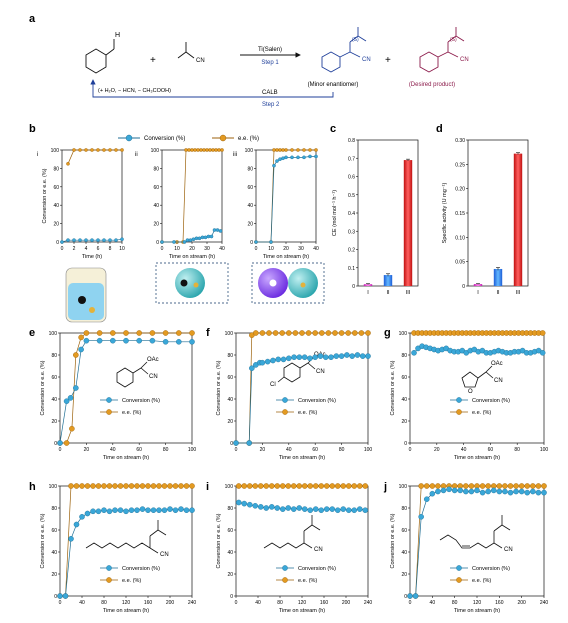 The image size is (568, 623). What do you see at coordinates (56, 206) in the screenshot?
I see `y-tick-label-b-i: 40` at bounding box center [56, 206].